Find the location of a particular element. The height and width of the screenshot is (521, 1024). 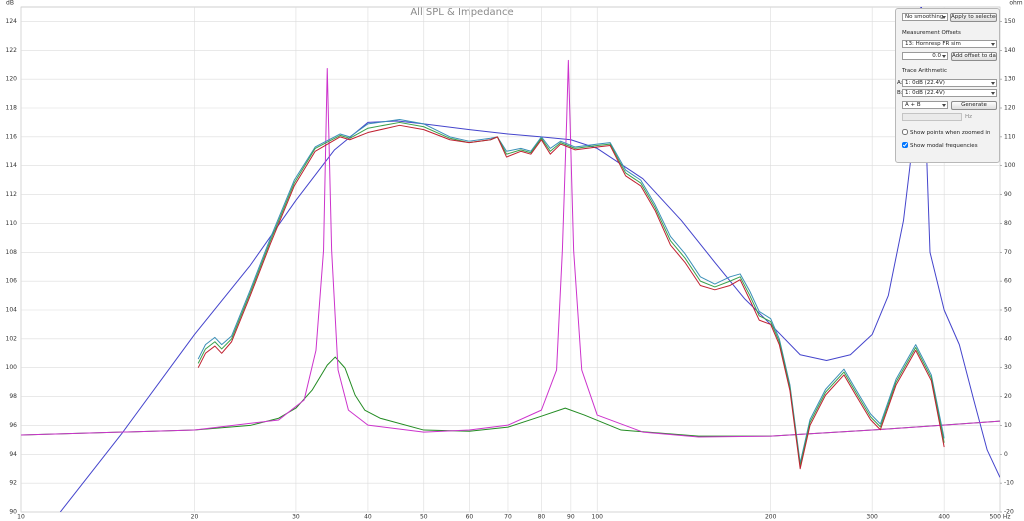

x-tick-label: 40 is located at coordinates (368, 517).